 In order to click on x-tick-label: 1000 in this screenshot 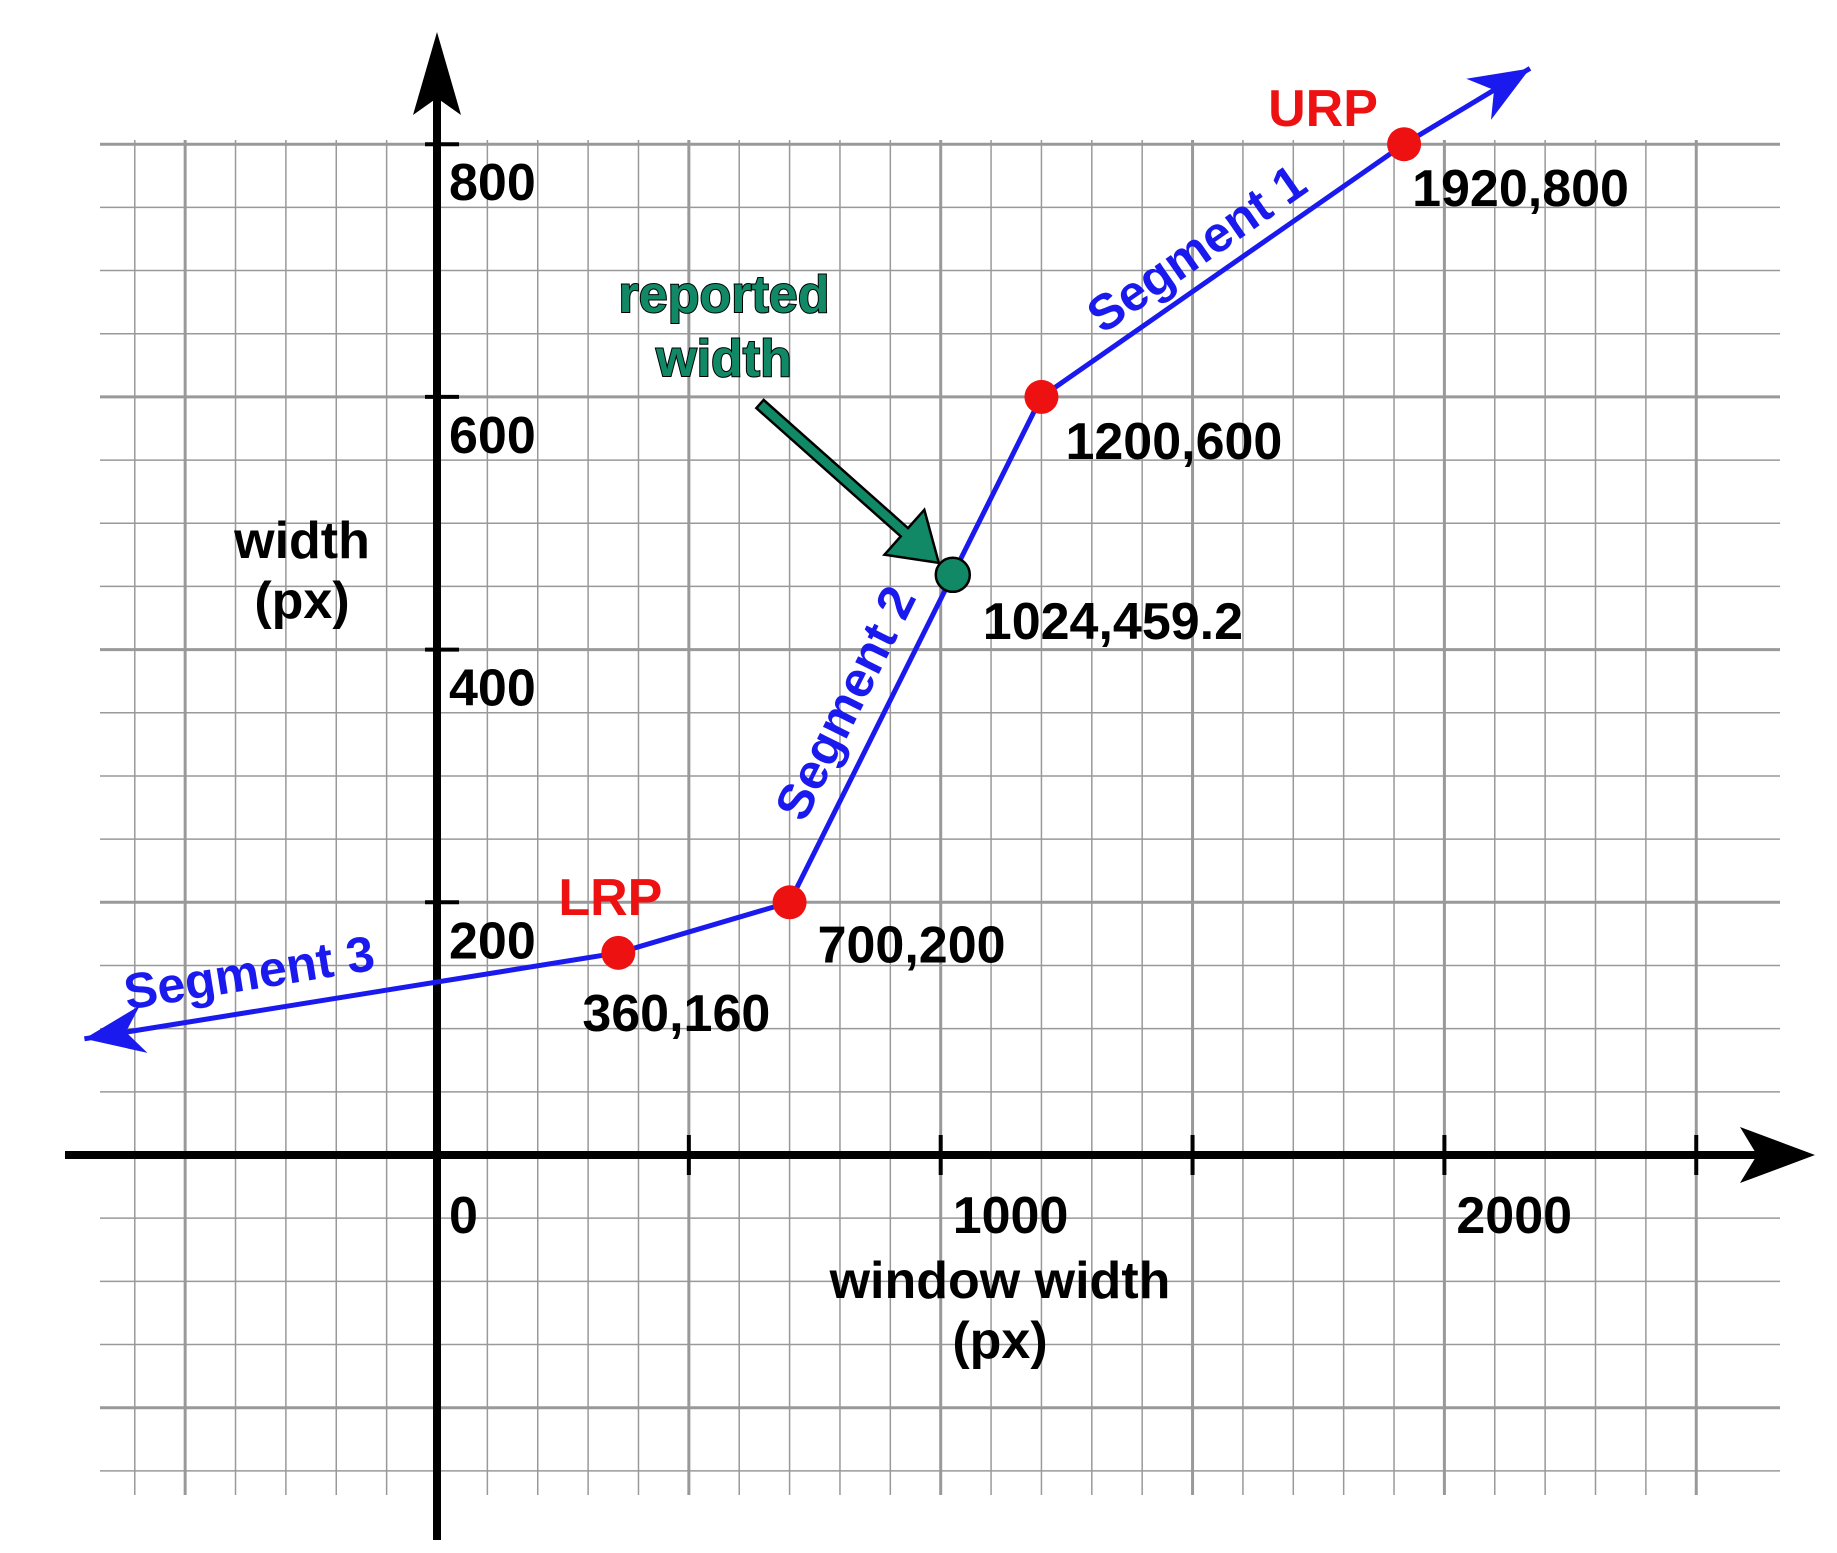, I will do `click(1011, 1216)`.